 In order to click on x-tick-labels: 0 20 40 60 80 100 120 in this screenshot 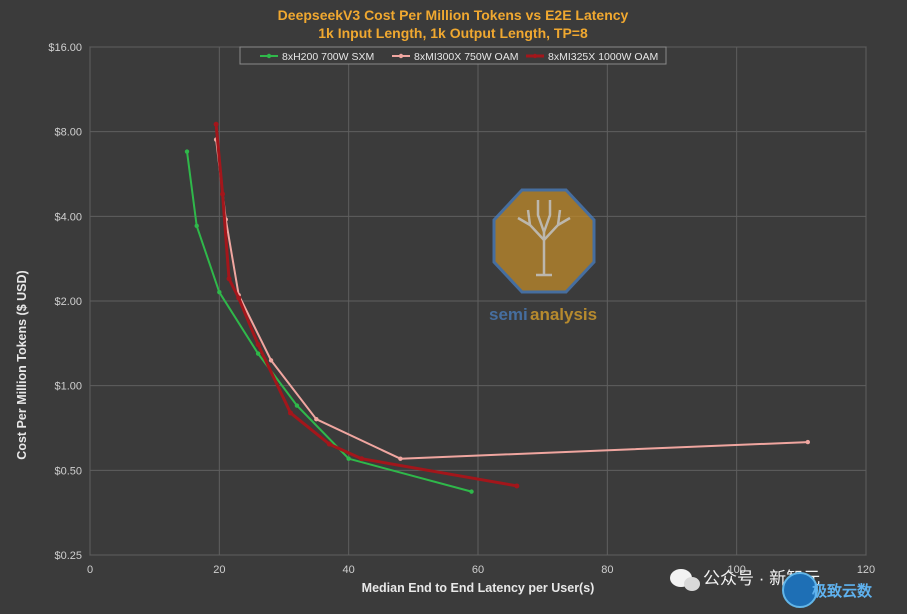, I will do `click(481, 570)`.